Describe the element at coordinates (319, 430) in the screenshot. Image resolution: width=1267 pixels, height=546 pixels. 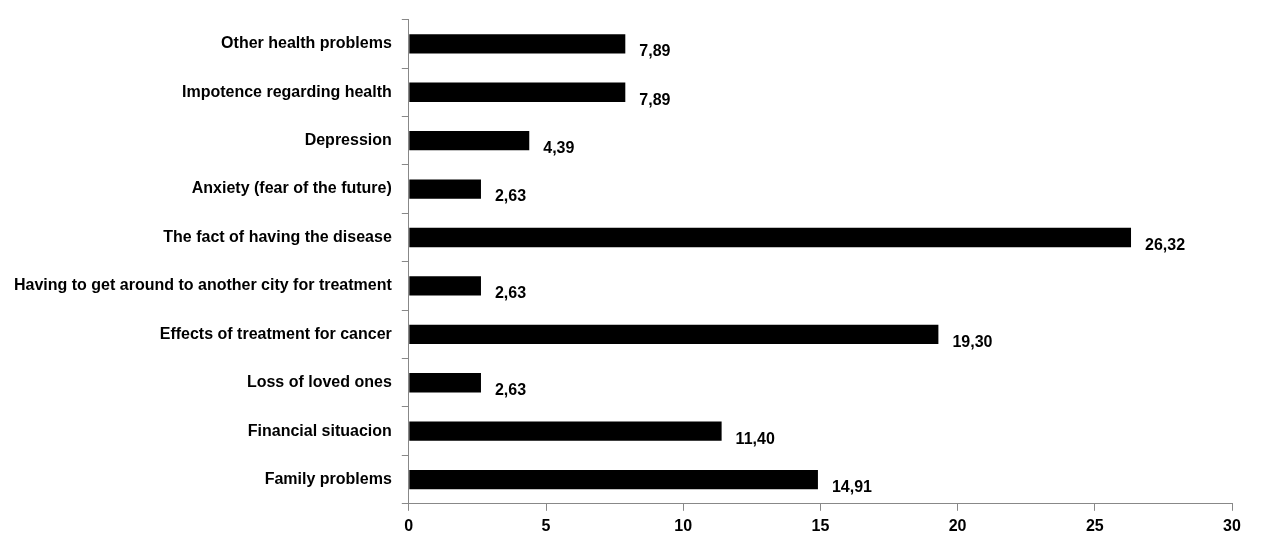
I see `y-tick-label: Financial situacion` at that location.